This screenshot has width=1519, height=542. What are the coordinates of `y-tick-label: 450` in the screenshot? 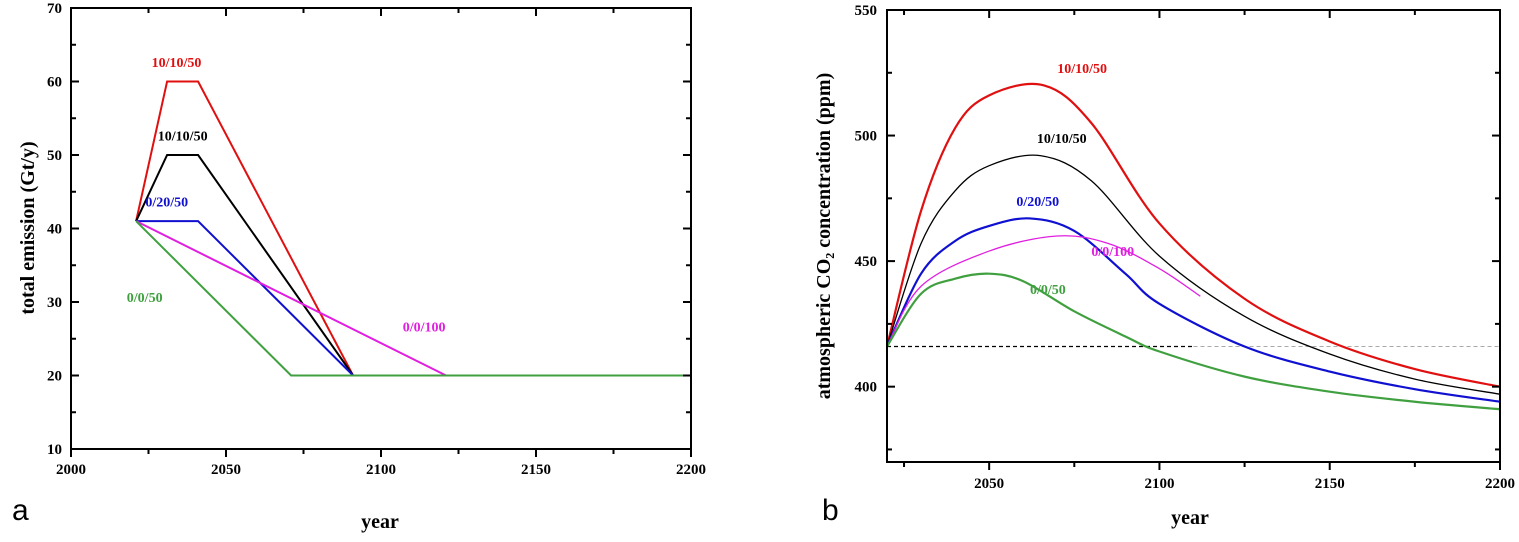 It's located at (866, 262).